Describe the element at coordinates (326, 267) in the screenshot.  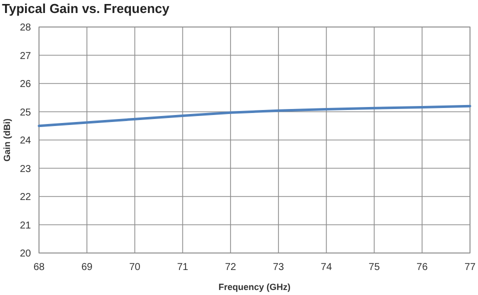
I see `x-tick-label: 74` at that location.